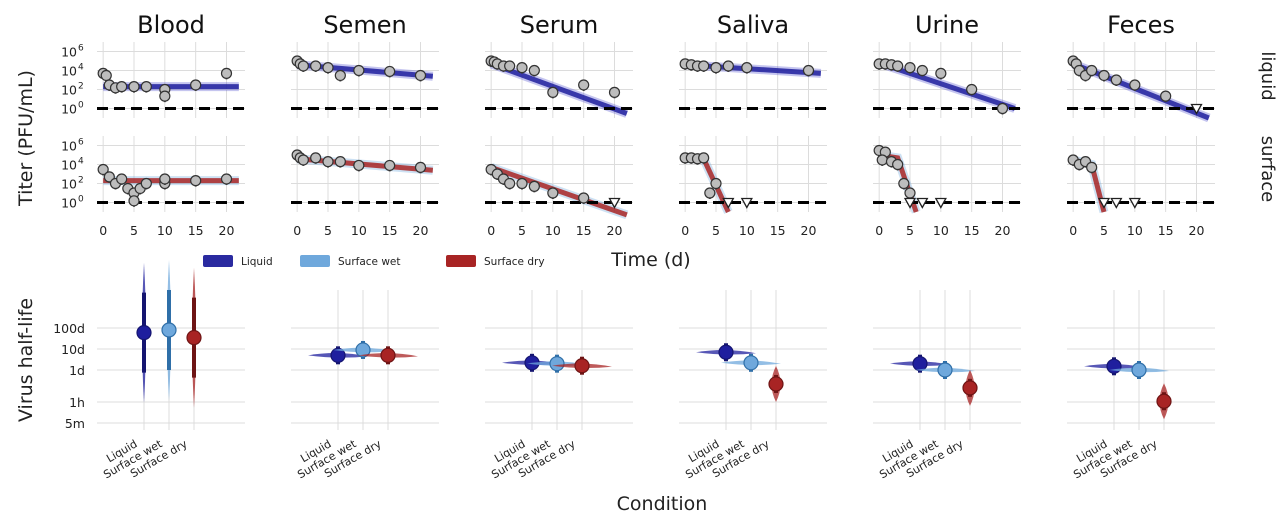 This screenshot has height=520, width=1280. What do you see at coordinates (1141, 175) in the screenshot?
I see `subplot-feces-surface` at bounding box center [1141, 175].